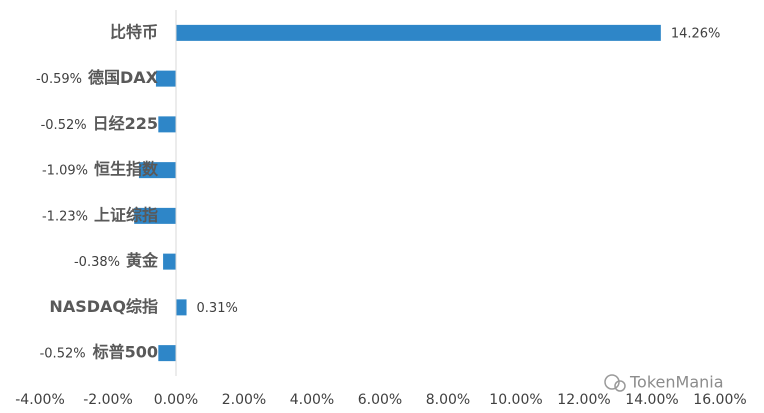 This screenshot has height=413, width=764. Describe the element at coordinates (217, 308) in the screenshot. I see `value-label: 0.31%` at that location.